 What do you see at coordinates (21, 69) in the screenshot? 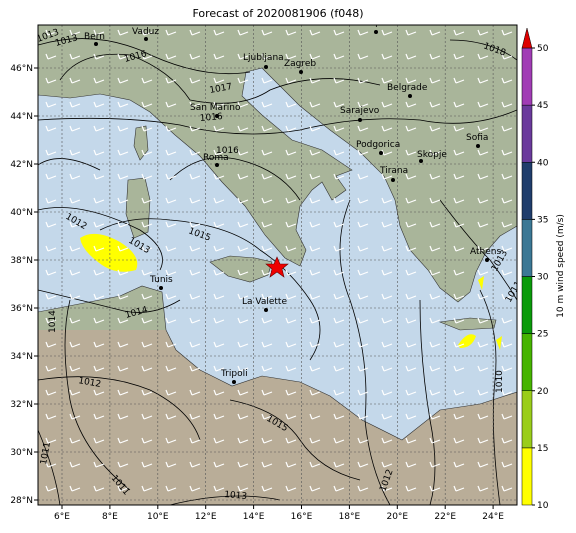
I see `lat-tick-label: 46°N` at bounding box center [21, 69].